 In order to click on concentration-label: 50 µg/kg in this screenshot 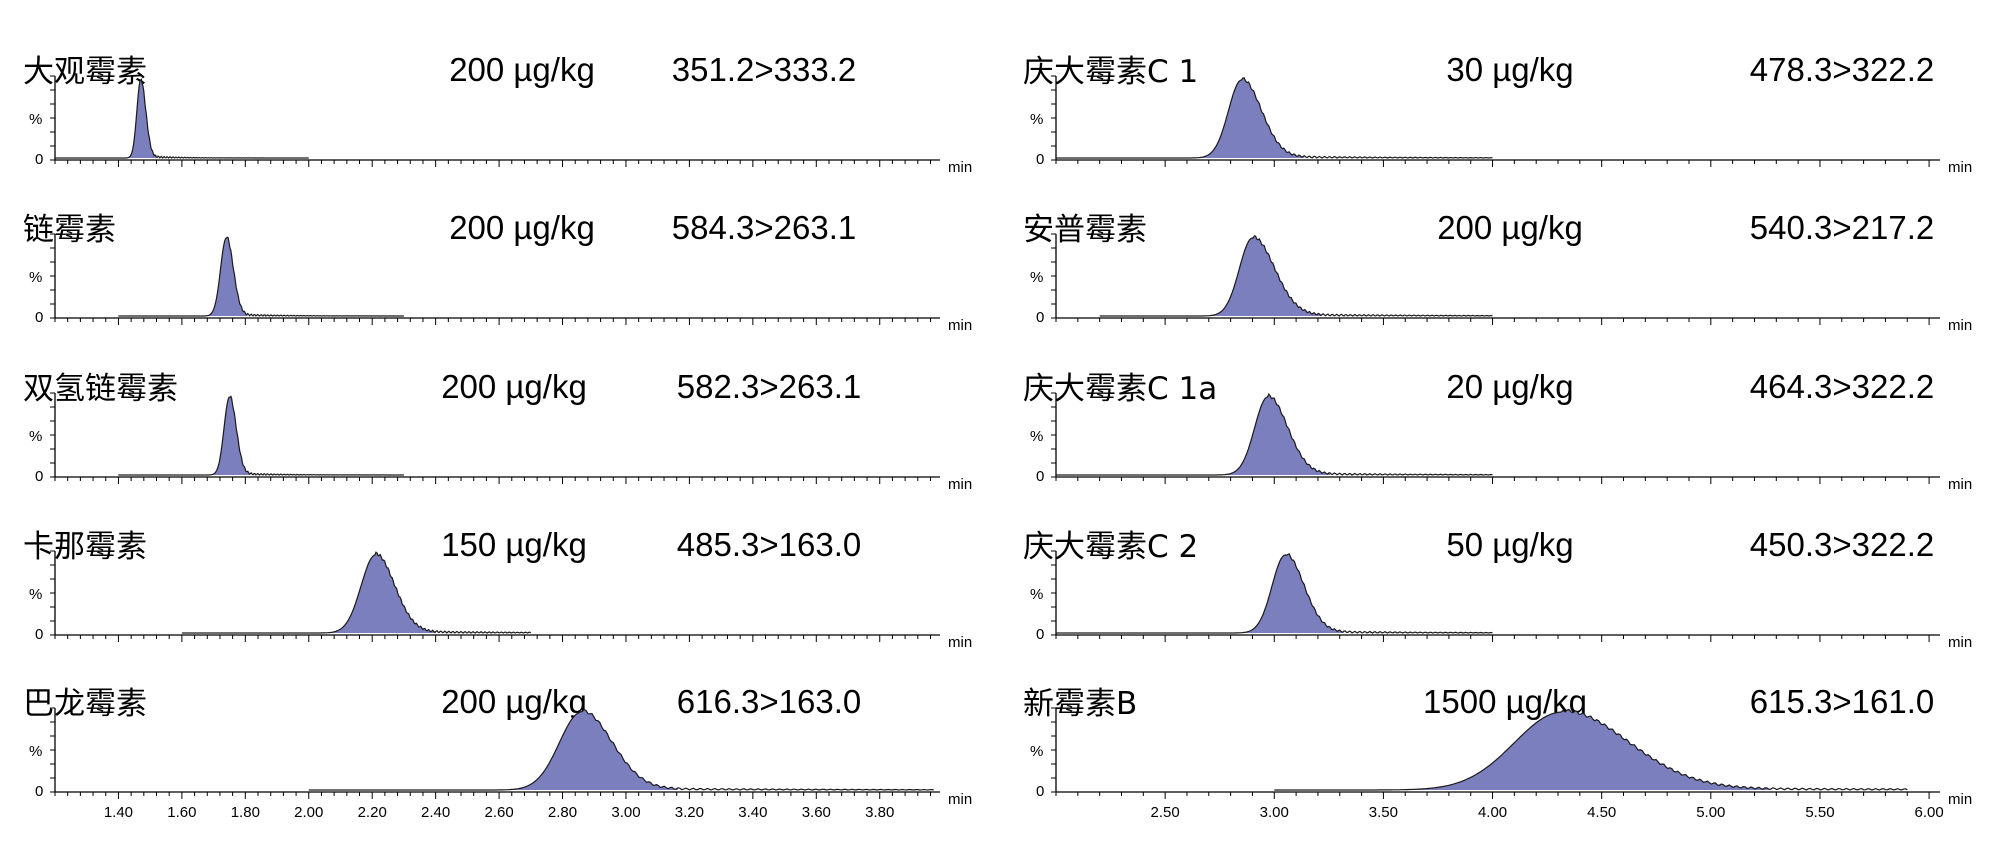, I will do `click(1509, 544)`.